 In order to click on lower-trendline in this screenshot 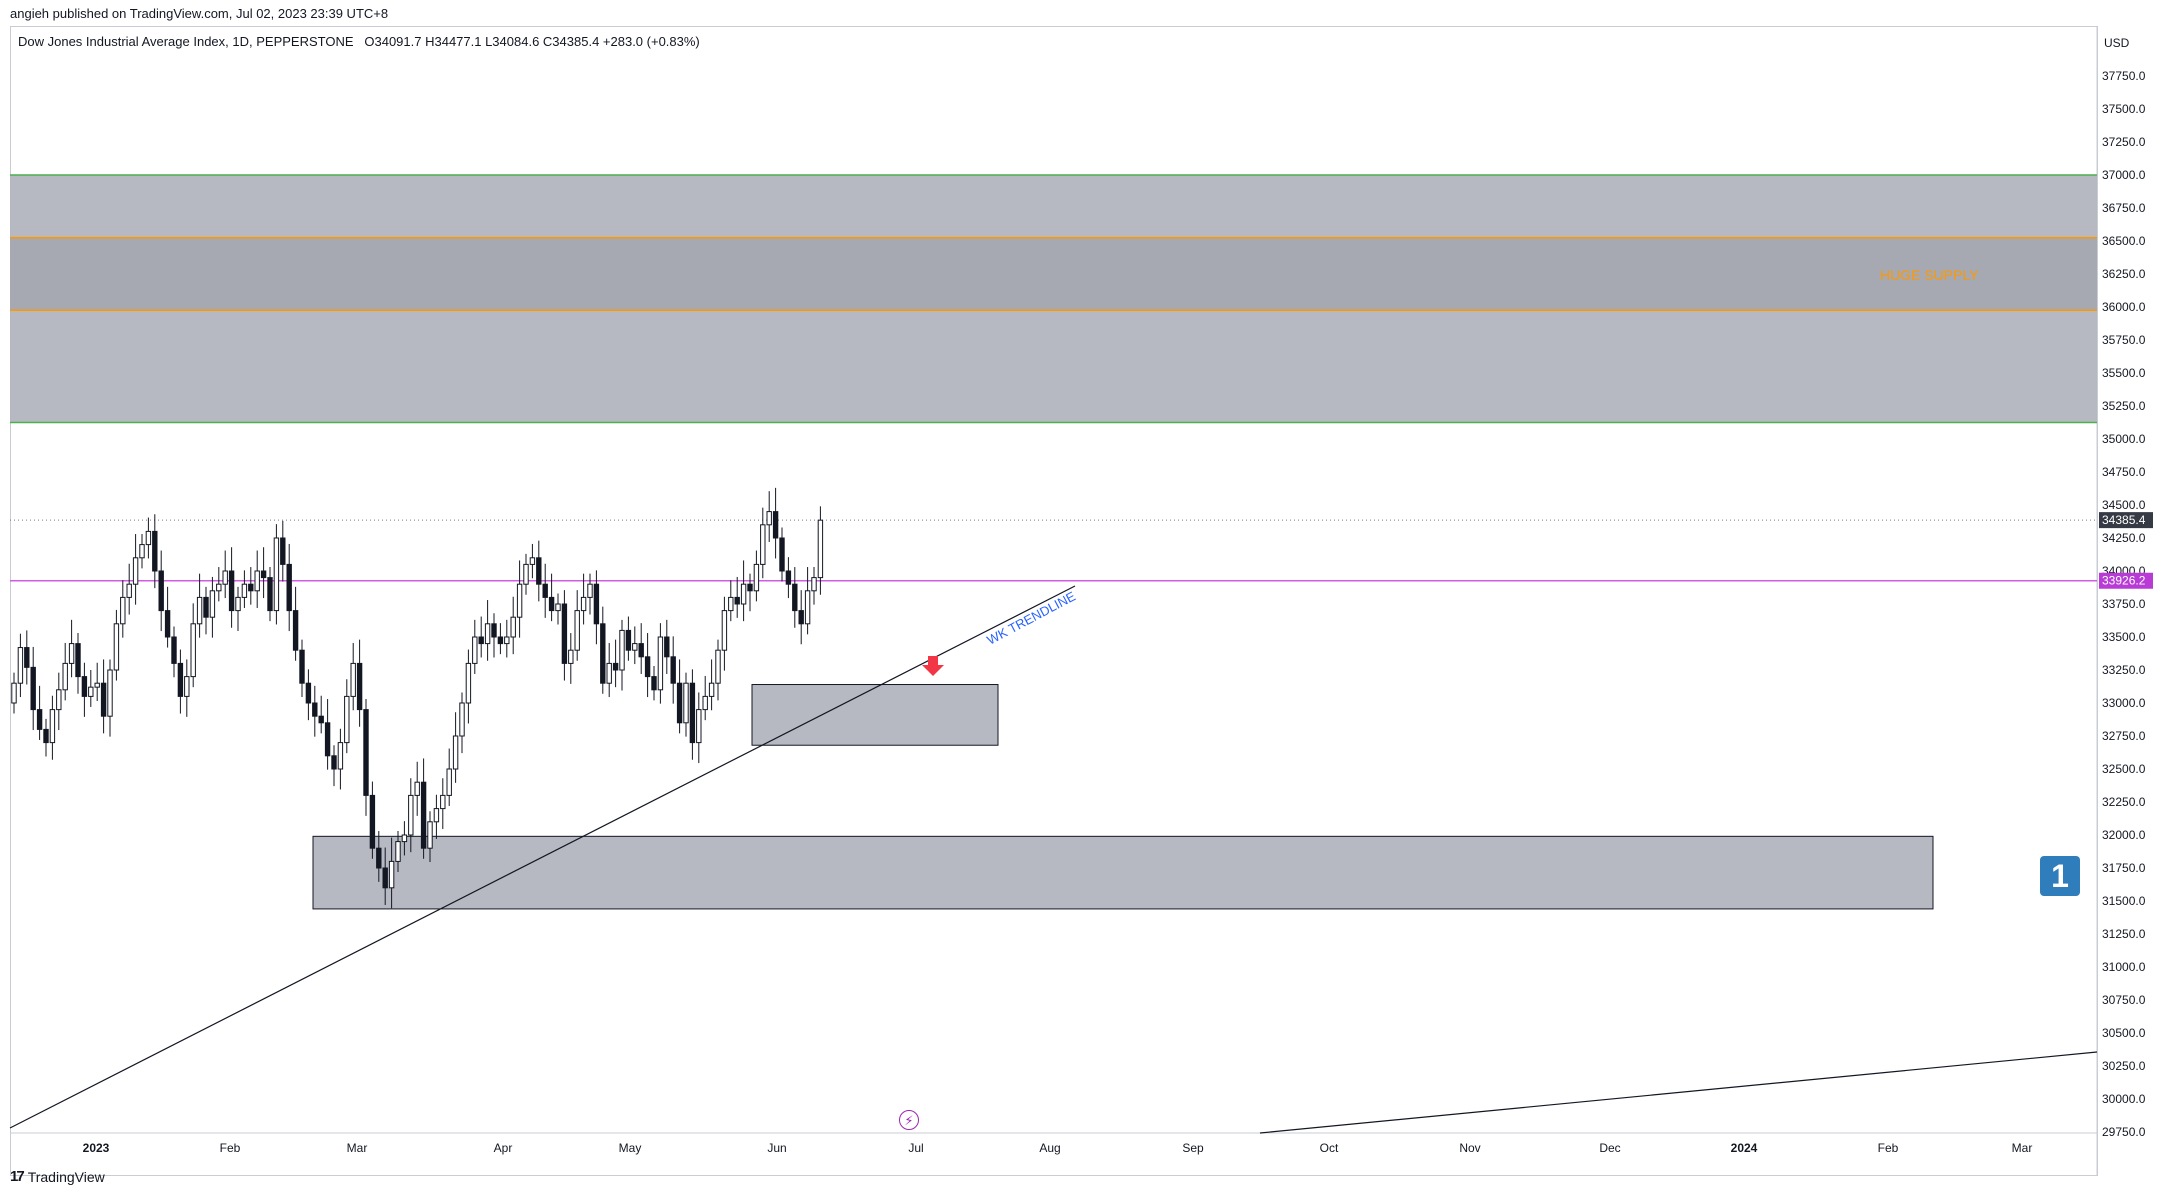, I will do `click(1678, 1092)`.